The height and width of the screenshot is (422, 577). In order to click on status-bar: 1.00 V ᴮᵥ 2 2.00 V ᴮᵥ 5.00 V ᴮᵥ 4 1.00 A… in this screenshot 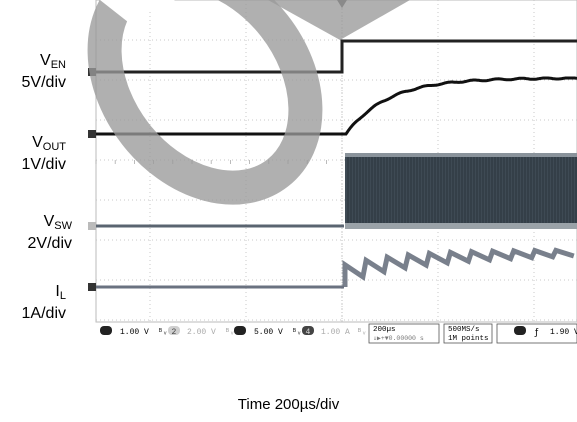, I will do `click(336, 333)`.